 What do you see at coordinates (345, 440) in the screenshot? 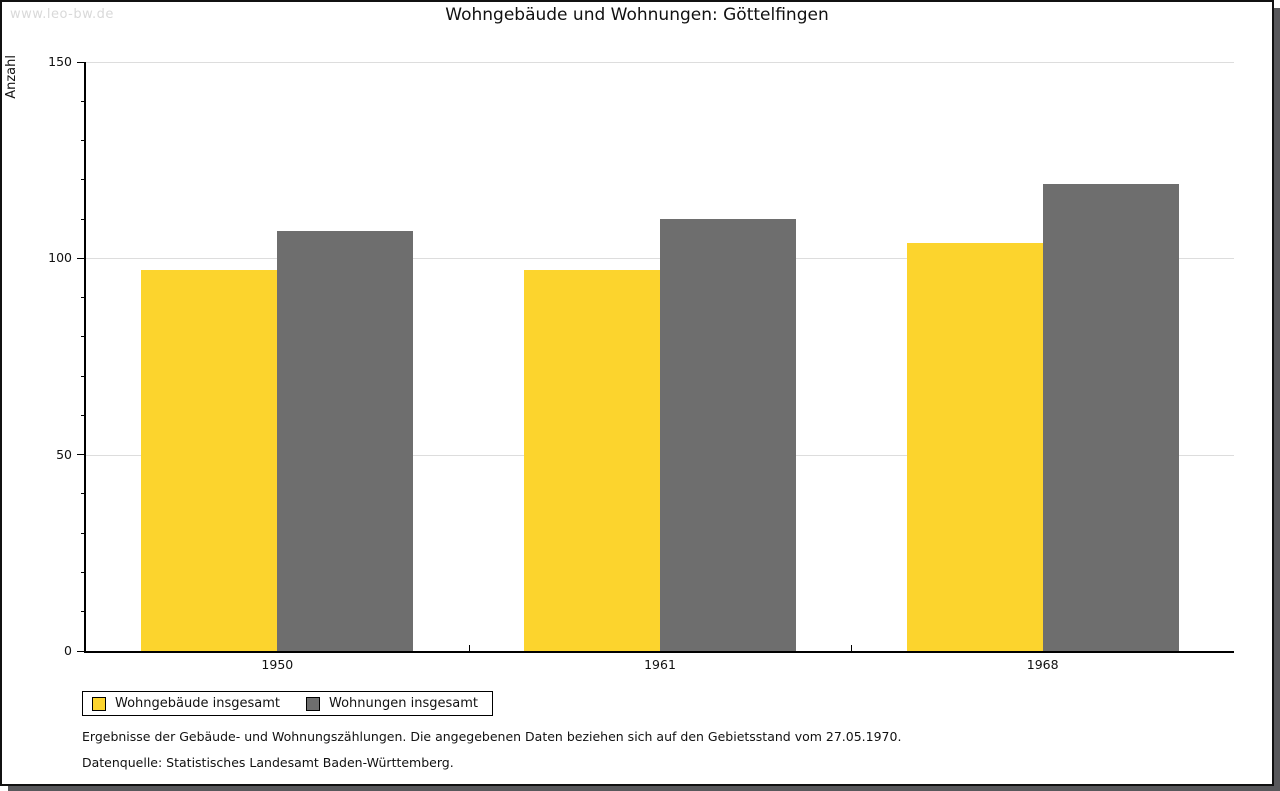
I see `bar-wohnungen-1950` at bounding box center [345, 440].